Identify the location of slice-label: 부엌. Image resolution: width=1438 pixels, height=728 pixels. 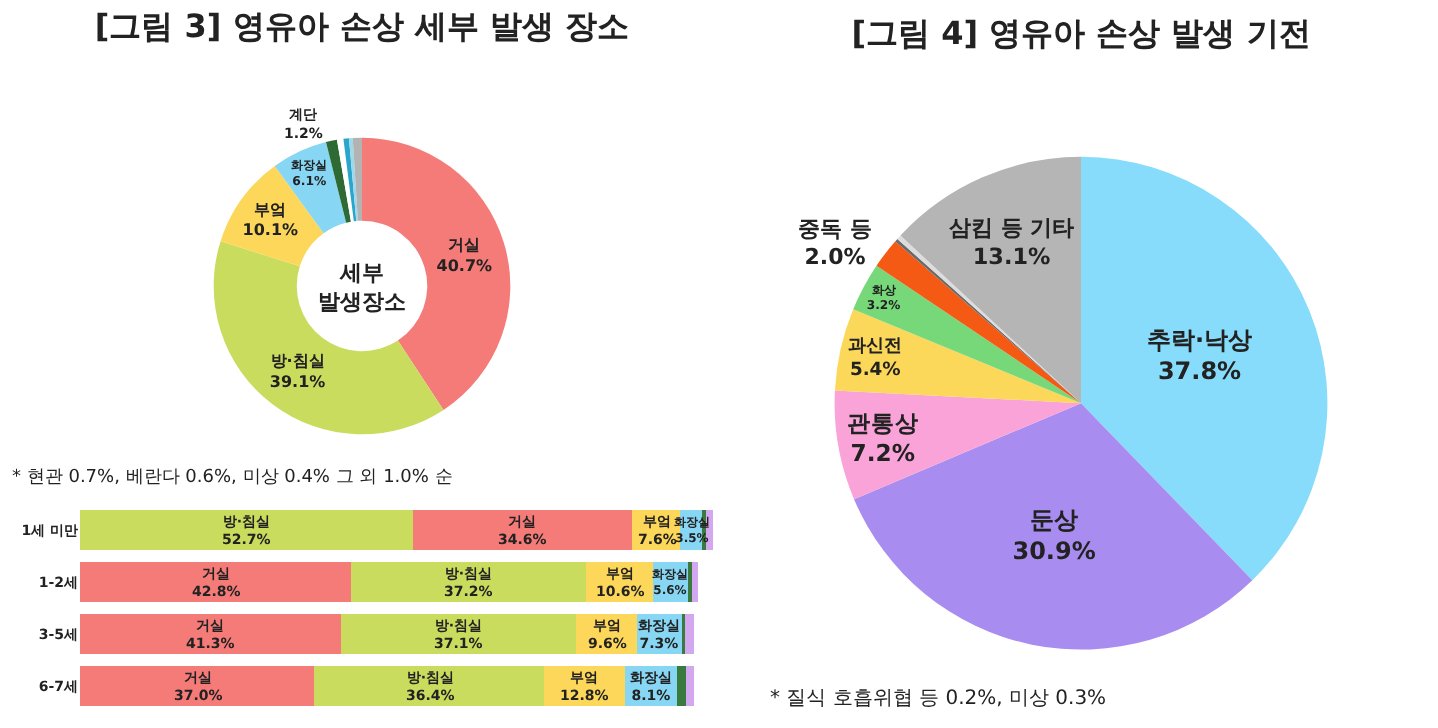
(270, 209).